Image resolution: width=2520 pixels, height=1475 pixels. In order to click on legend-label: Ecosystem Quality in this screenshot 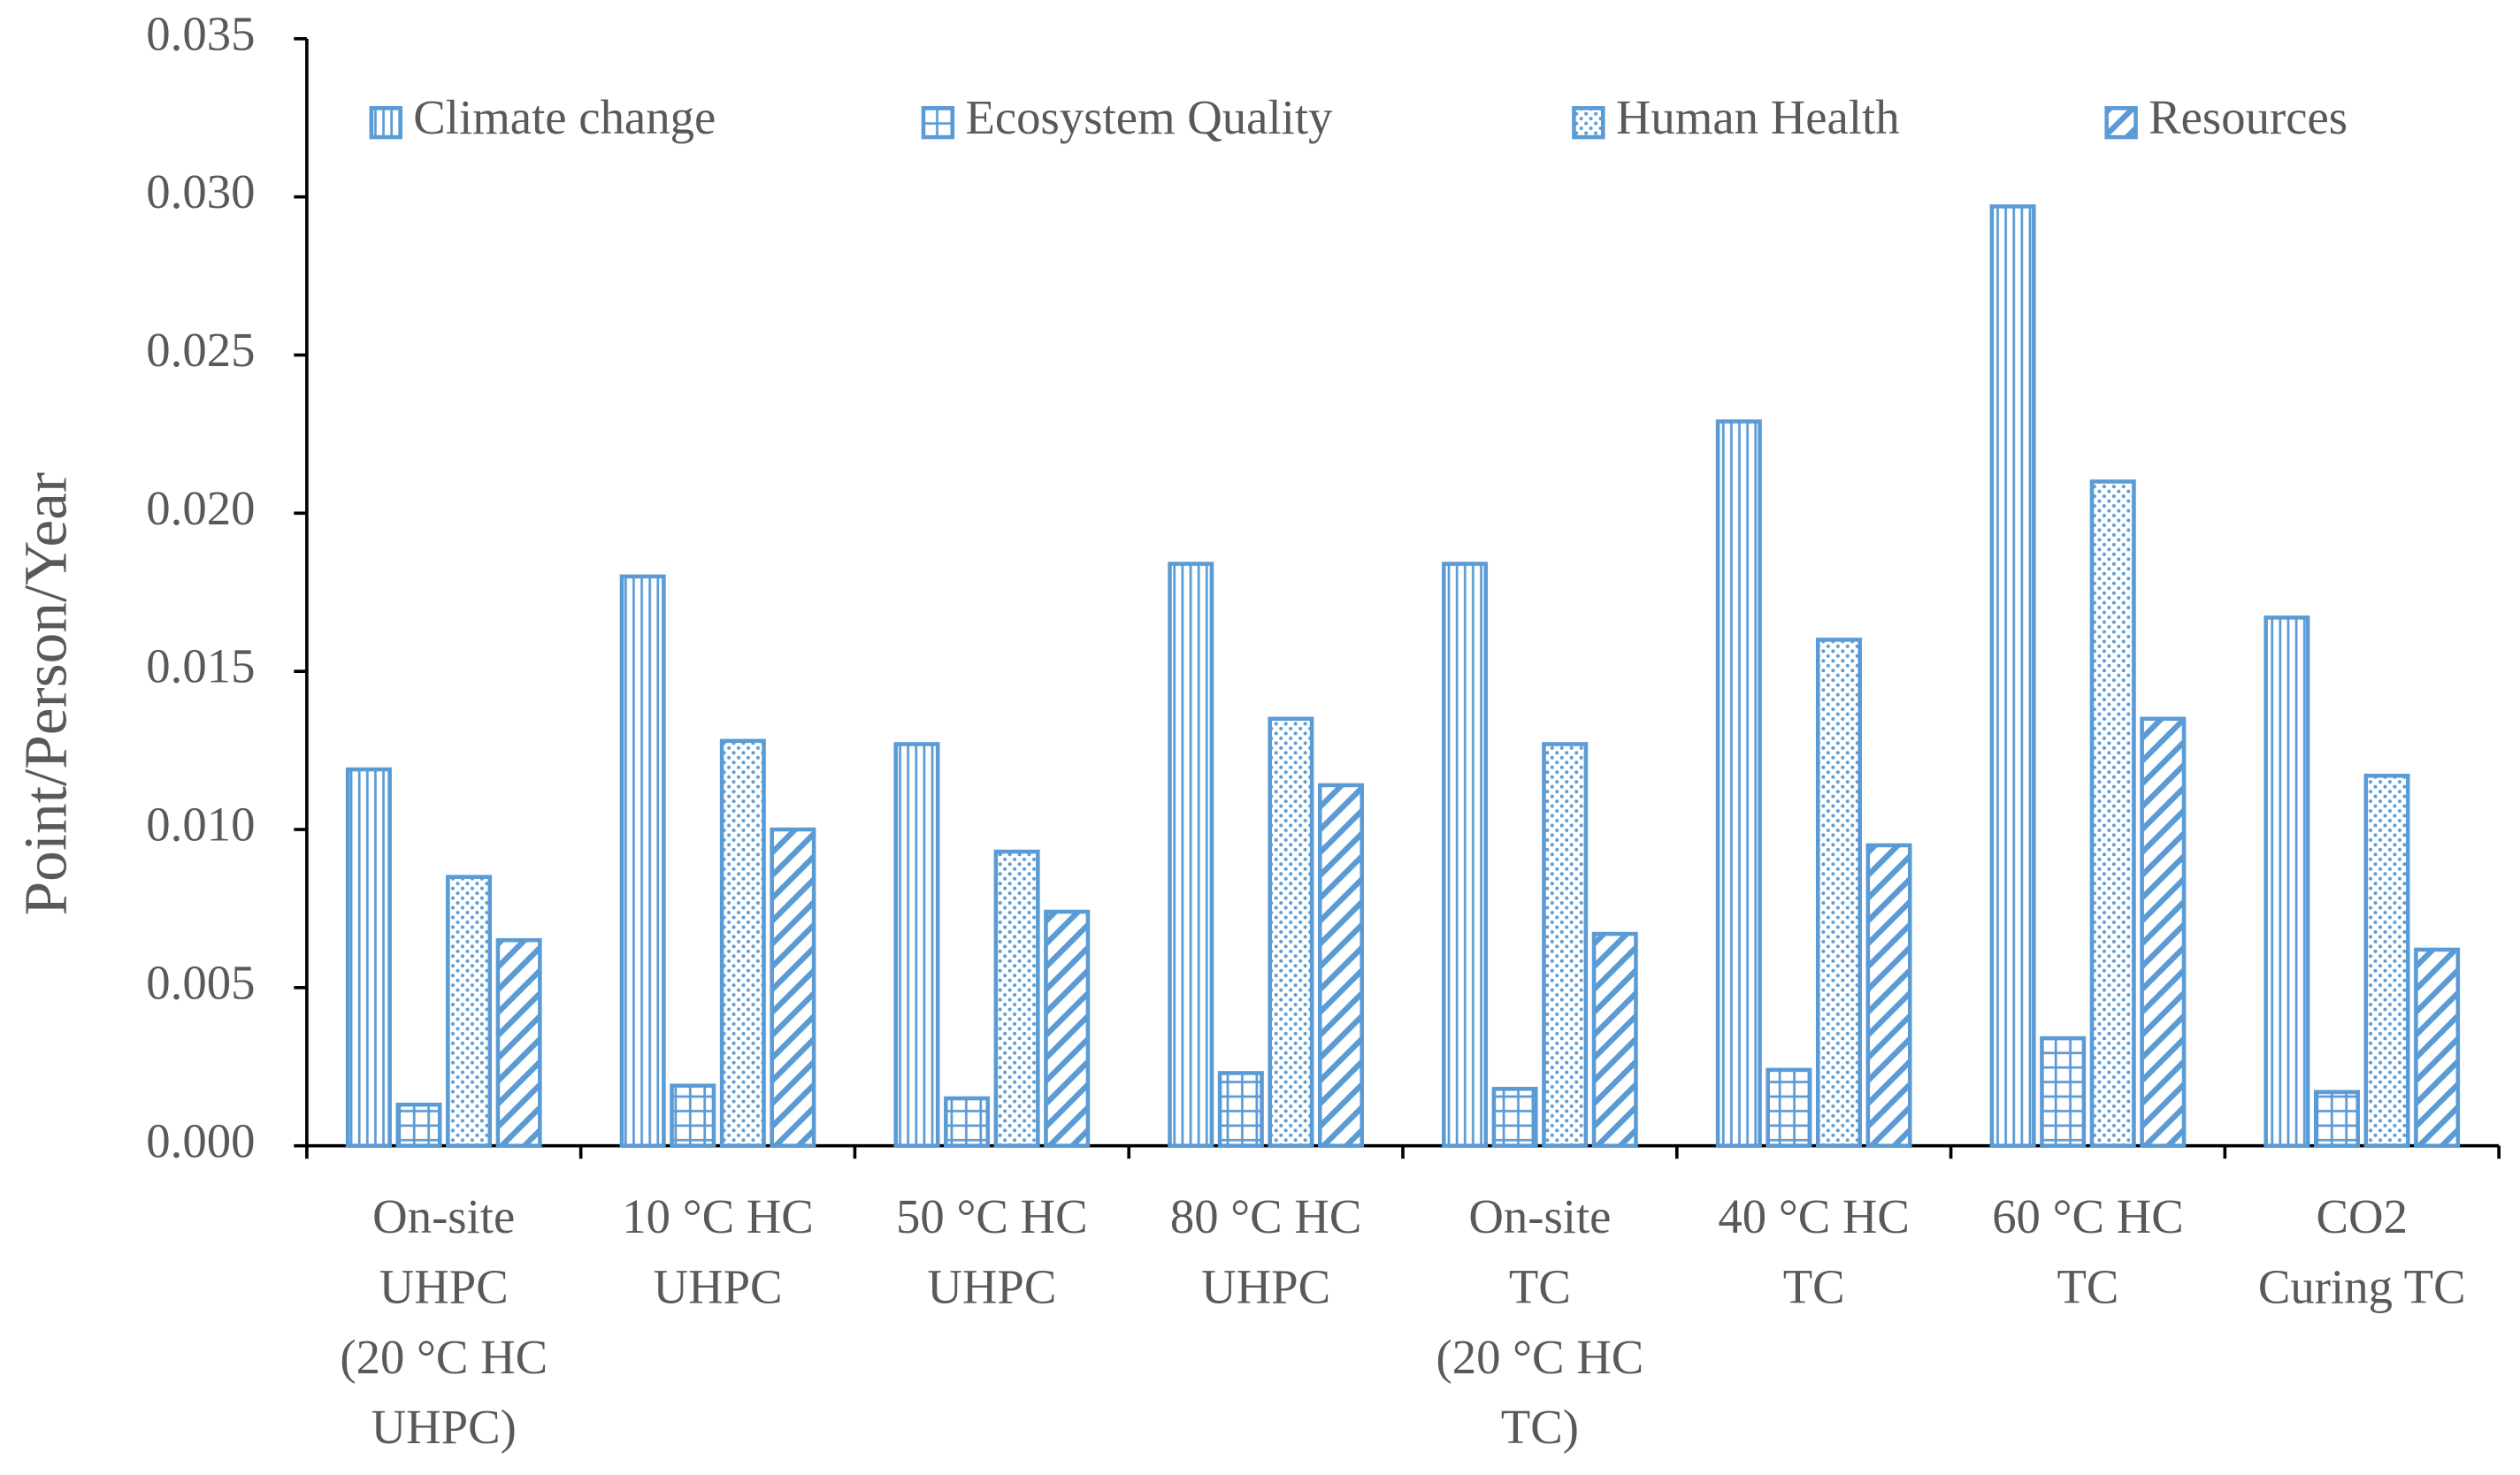, I will do `click(1149, 117)`.